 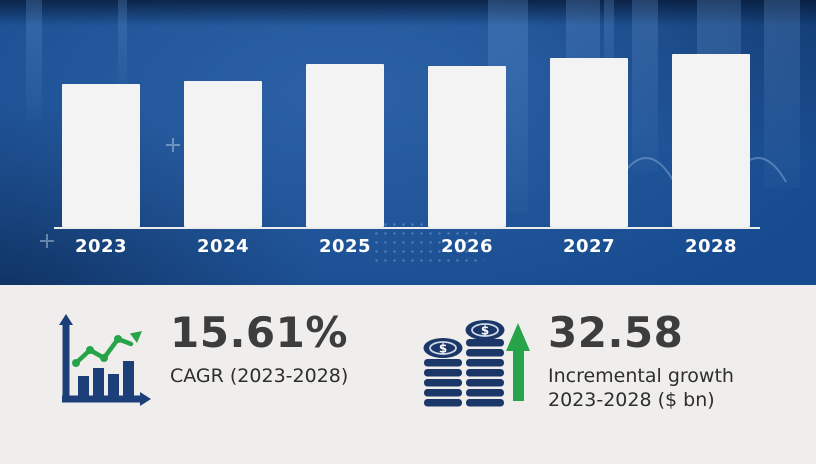 I want to click on bar-label: 2028, so click(x=711, y=246).